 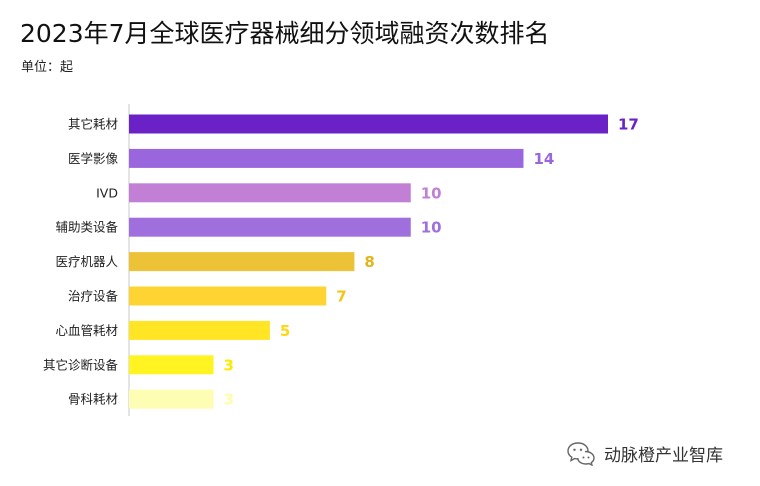 I want to click on value-label-1: 14, so click(x=543, y=159).